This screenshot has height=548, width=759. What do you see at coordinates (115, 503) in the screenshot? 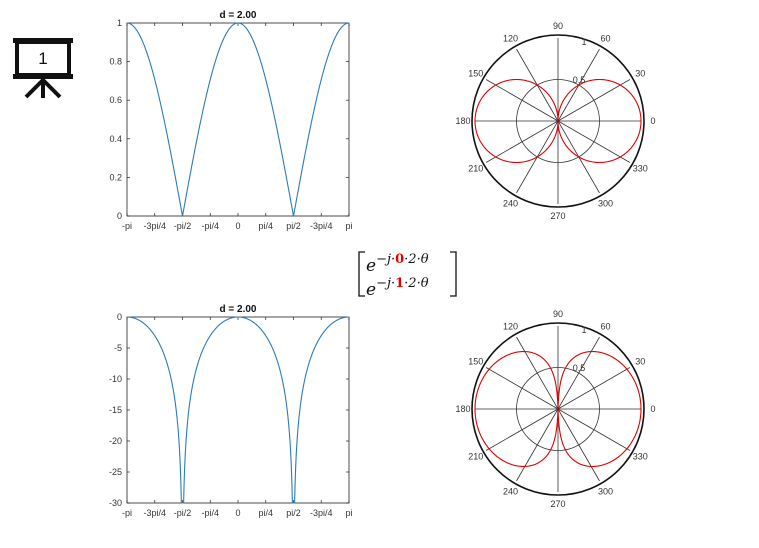
I see `y-tick-label: -30` at bounding box center [115, 503].